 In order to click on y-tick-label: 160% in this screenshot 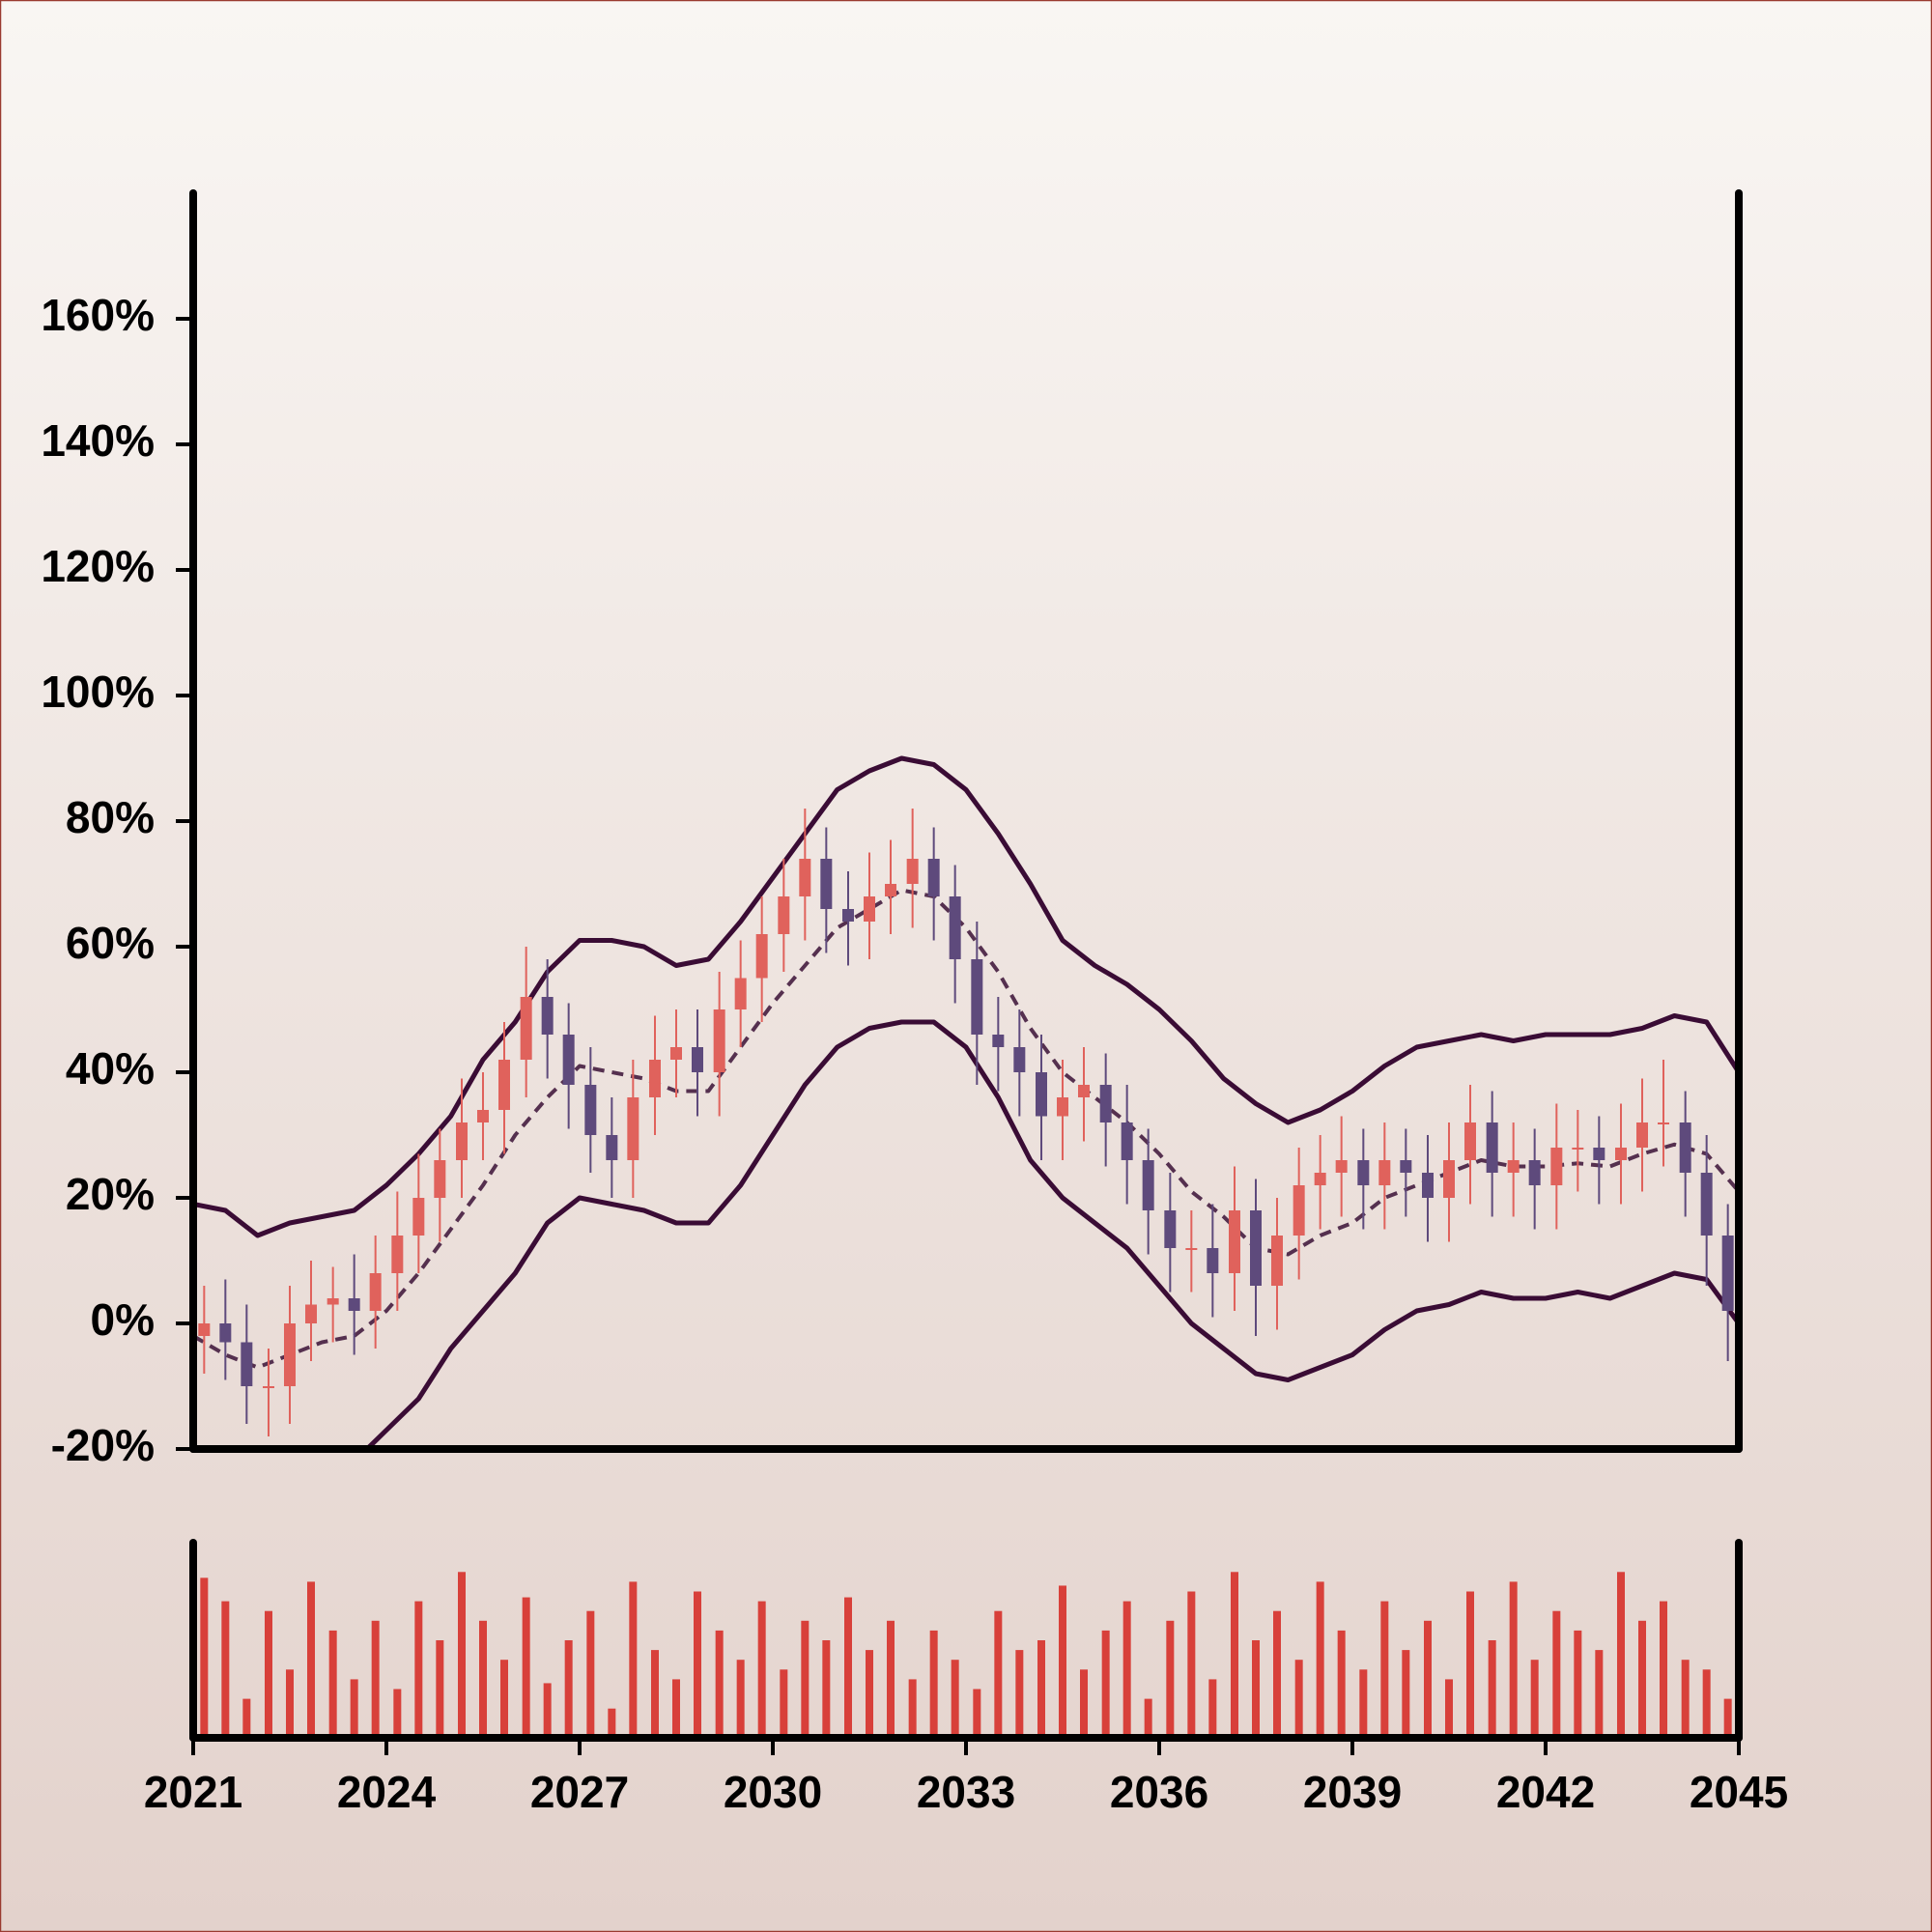, I will do `click(98, 315)`.